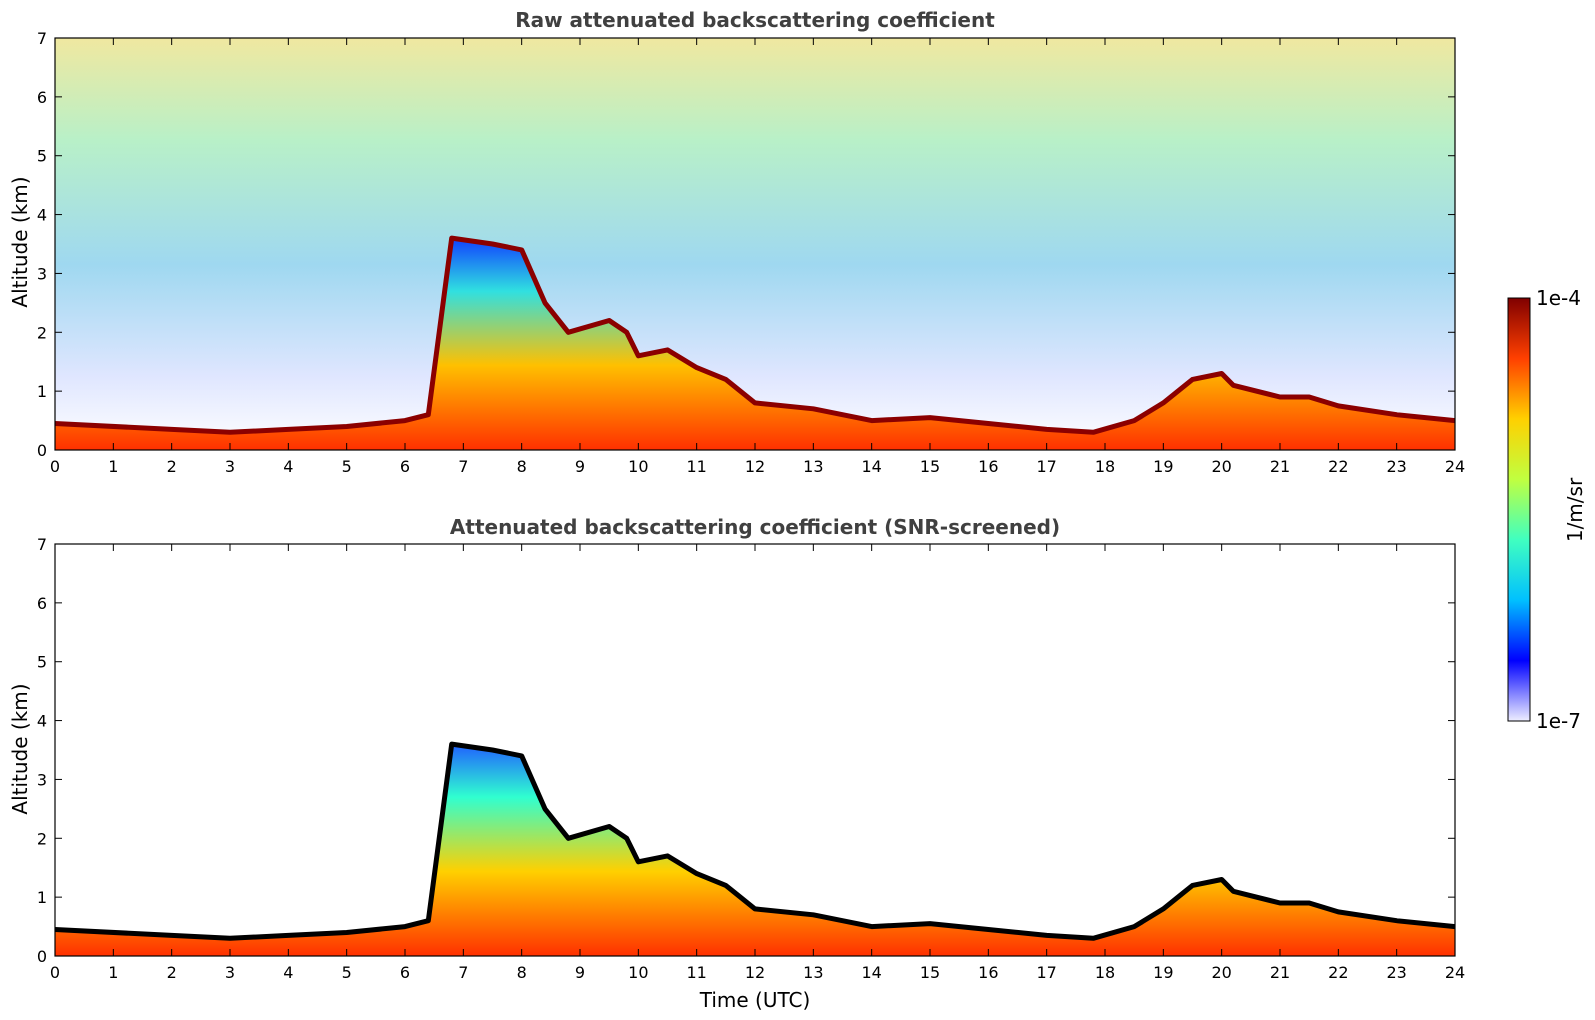  What do you see at coordinates (20, 748) in the screenshot?
I see `bottom-y-axis-label: Altitude (km)` at bounding box center [20, 748].